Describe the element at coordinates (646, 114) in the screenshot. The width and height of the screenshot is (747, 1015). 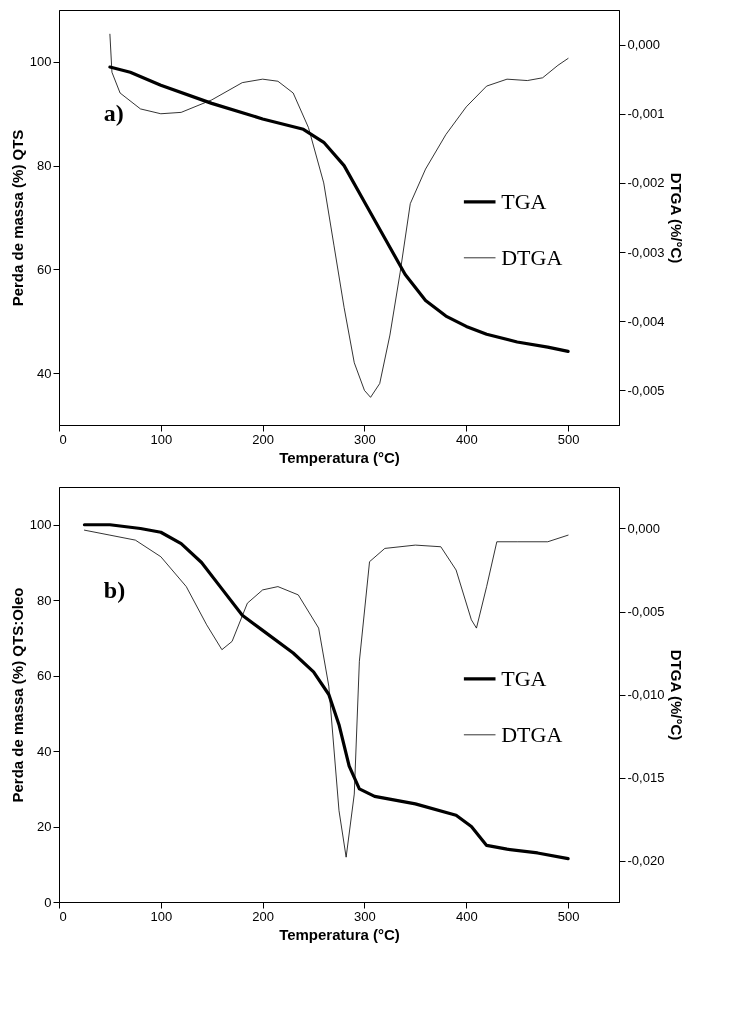
I see `y2-tick-label: -0,001` at that location.